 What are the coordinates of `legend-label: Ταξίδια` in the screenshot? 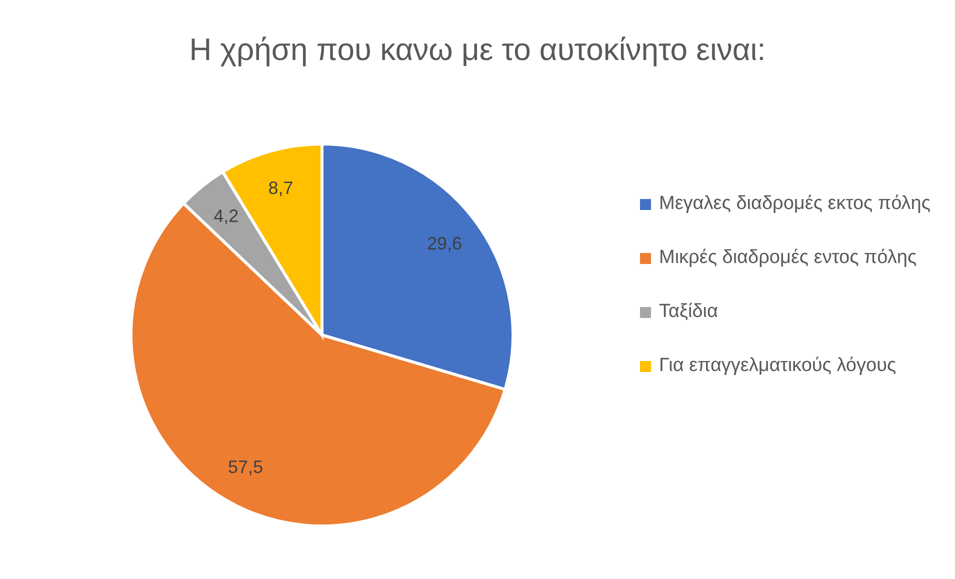 It's located at (688, 312).